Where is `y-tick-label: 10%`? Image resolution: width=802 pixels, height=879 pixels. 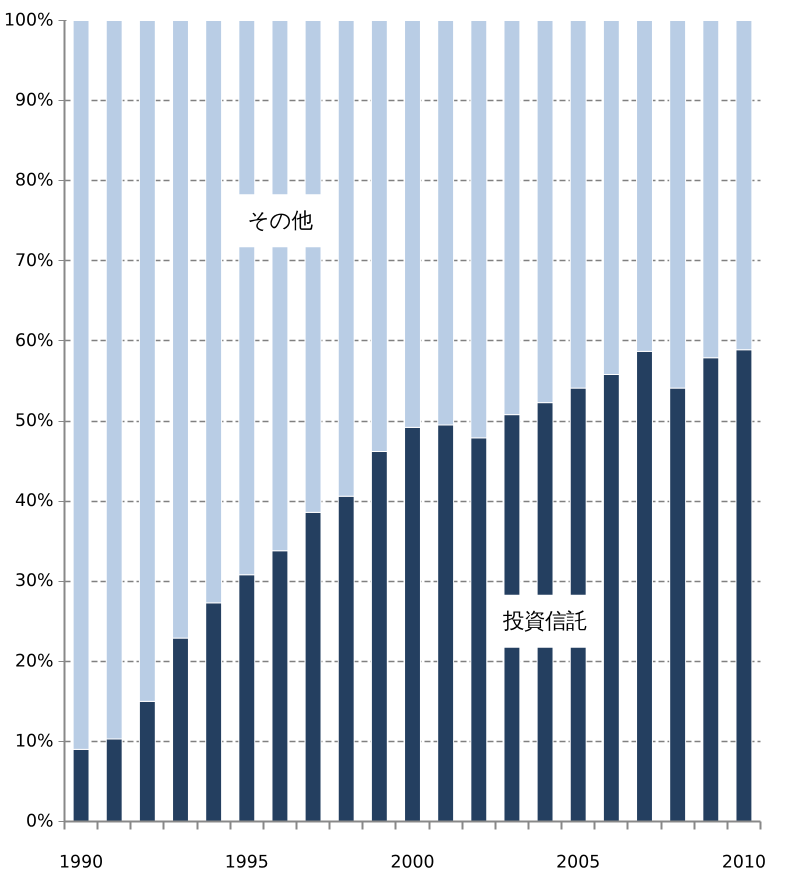 y-tick-label: 10% is located at coordinates (34, 741).